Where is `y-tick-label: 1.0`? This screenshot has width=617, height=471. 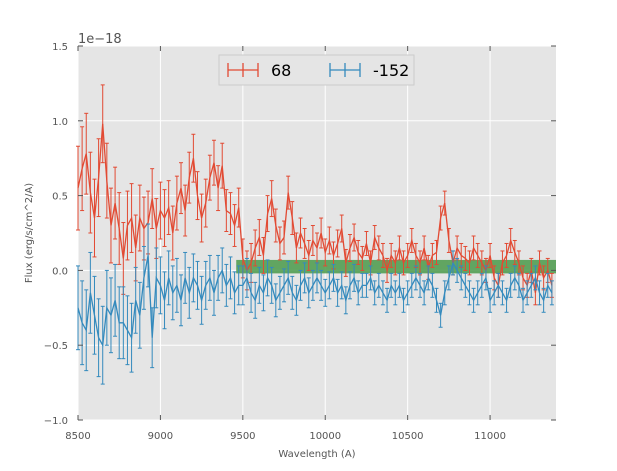 y-tick-label: 1.0 is located at coordinates (60, 122).